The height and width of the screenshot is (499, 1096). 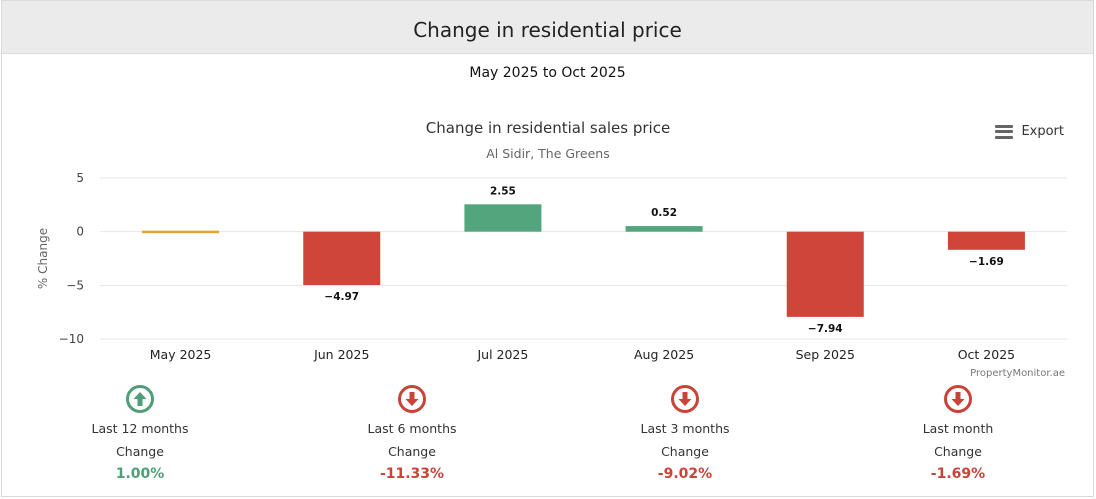 I want to click on stat-card: Last 3 months Change -9.02%, so click(x=685, y=433).